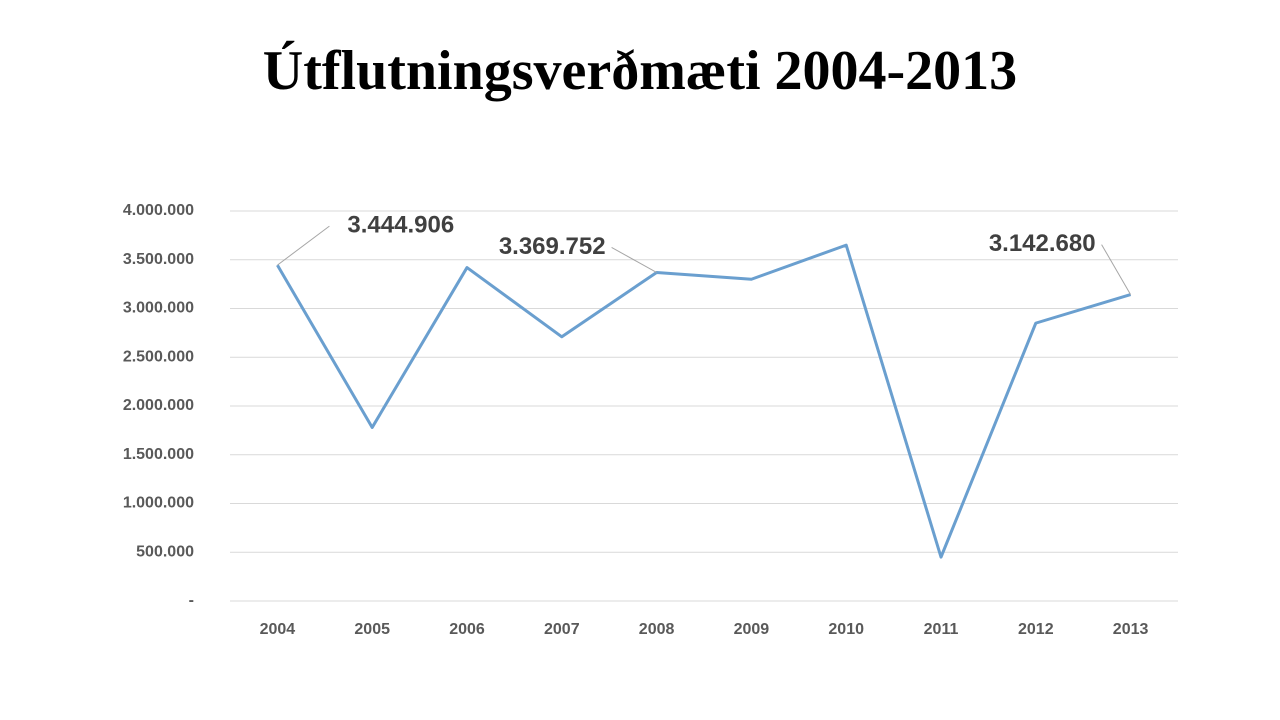 This screenshot has width=1280, height=720. What do you see at coordinates (158, 503) in the screenshot?
I see `y-tick-label: 1.000.000` at bounding box center [158, 503].